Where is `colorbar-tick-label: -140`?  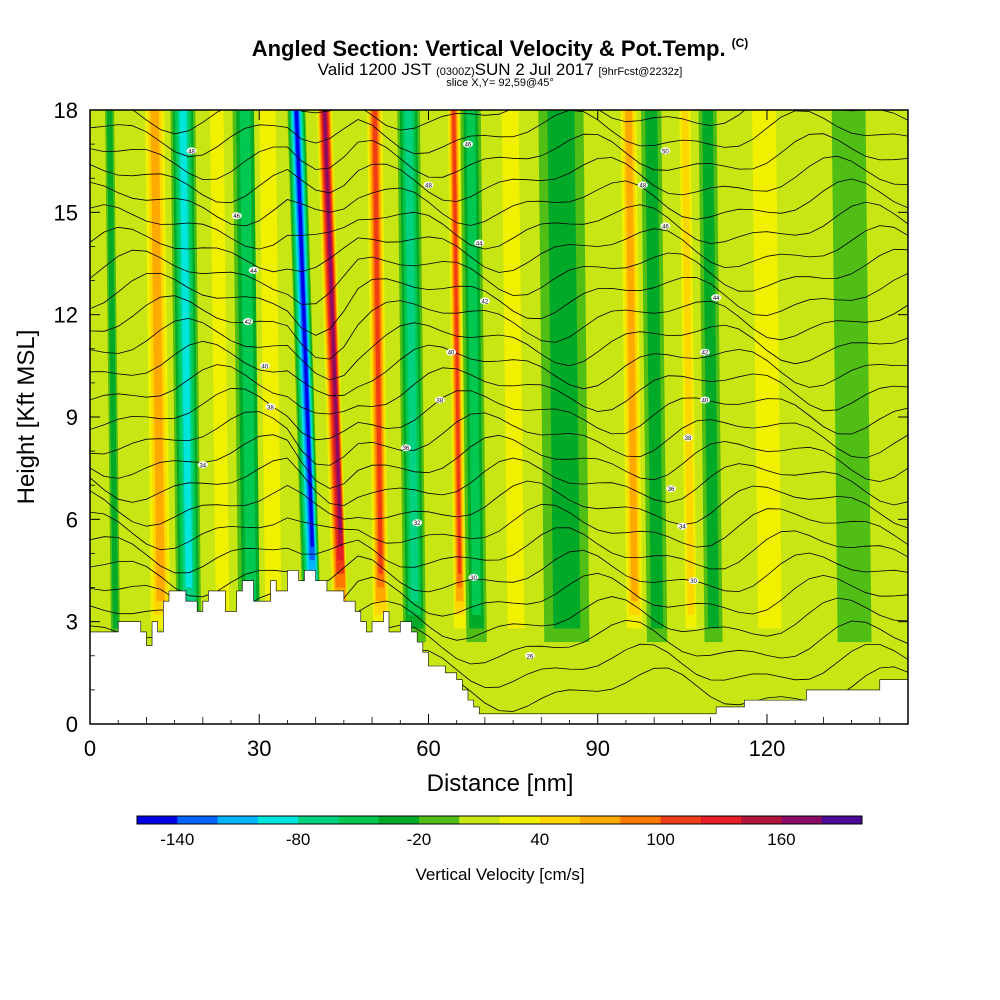
colorbar-tick-label: -140 is located at coordinates (177, 839).